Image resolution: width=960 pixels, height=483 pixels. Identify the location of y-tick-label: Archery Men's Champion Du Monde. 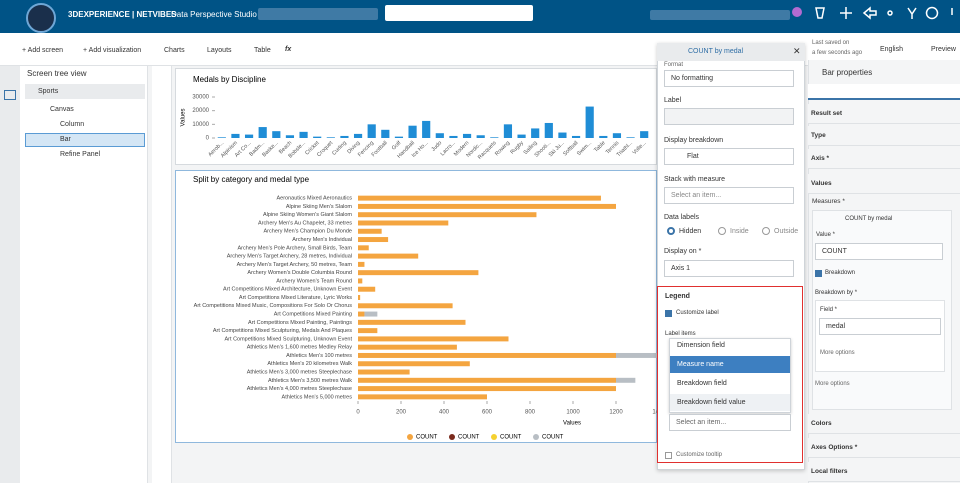
(308, 232).